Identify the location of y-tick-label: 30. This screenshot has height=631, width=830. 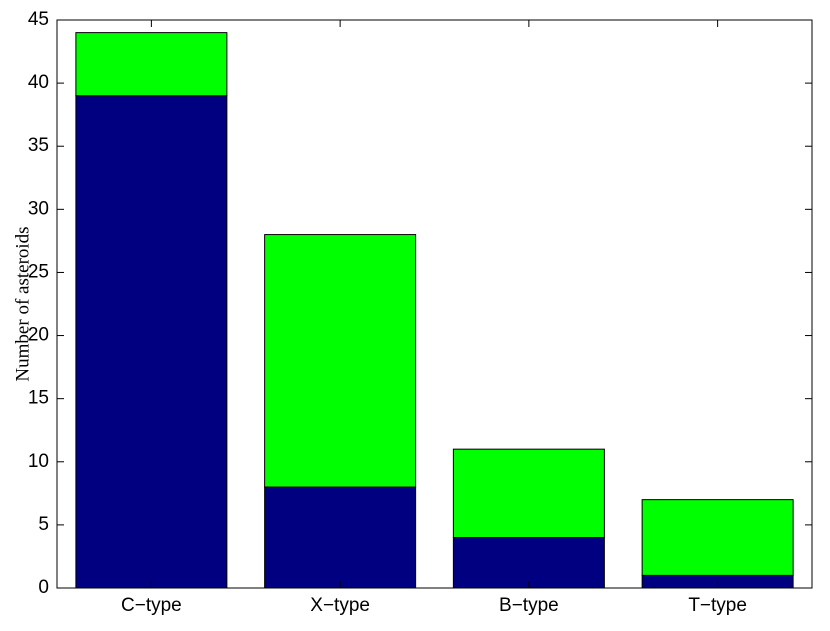
(38, 208).